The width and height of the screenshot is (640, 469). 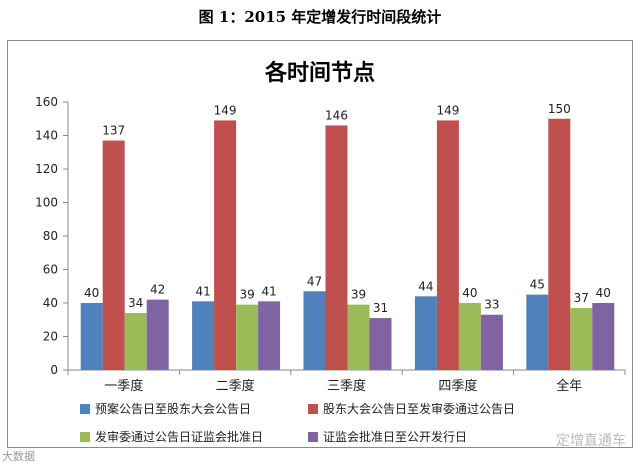 What do you see at coordinates (395, 436) in the screenshot?
I see `legend-label: 证监会批准日至公开发行日` at bounding box center [395, 436].